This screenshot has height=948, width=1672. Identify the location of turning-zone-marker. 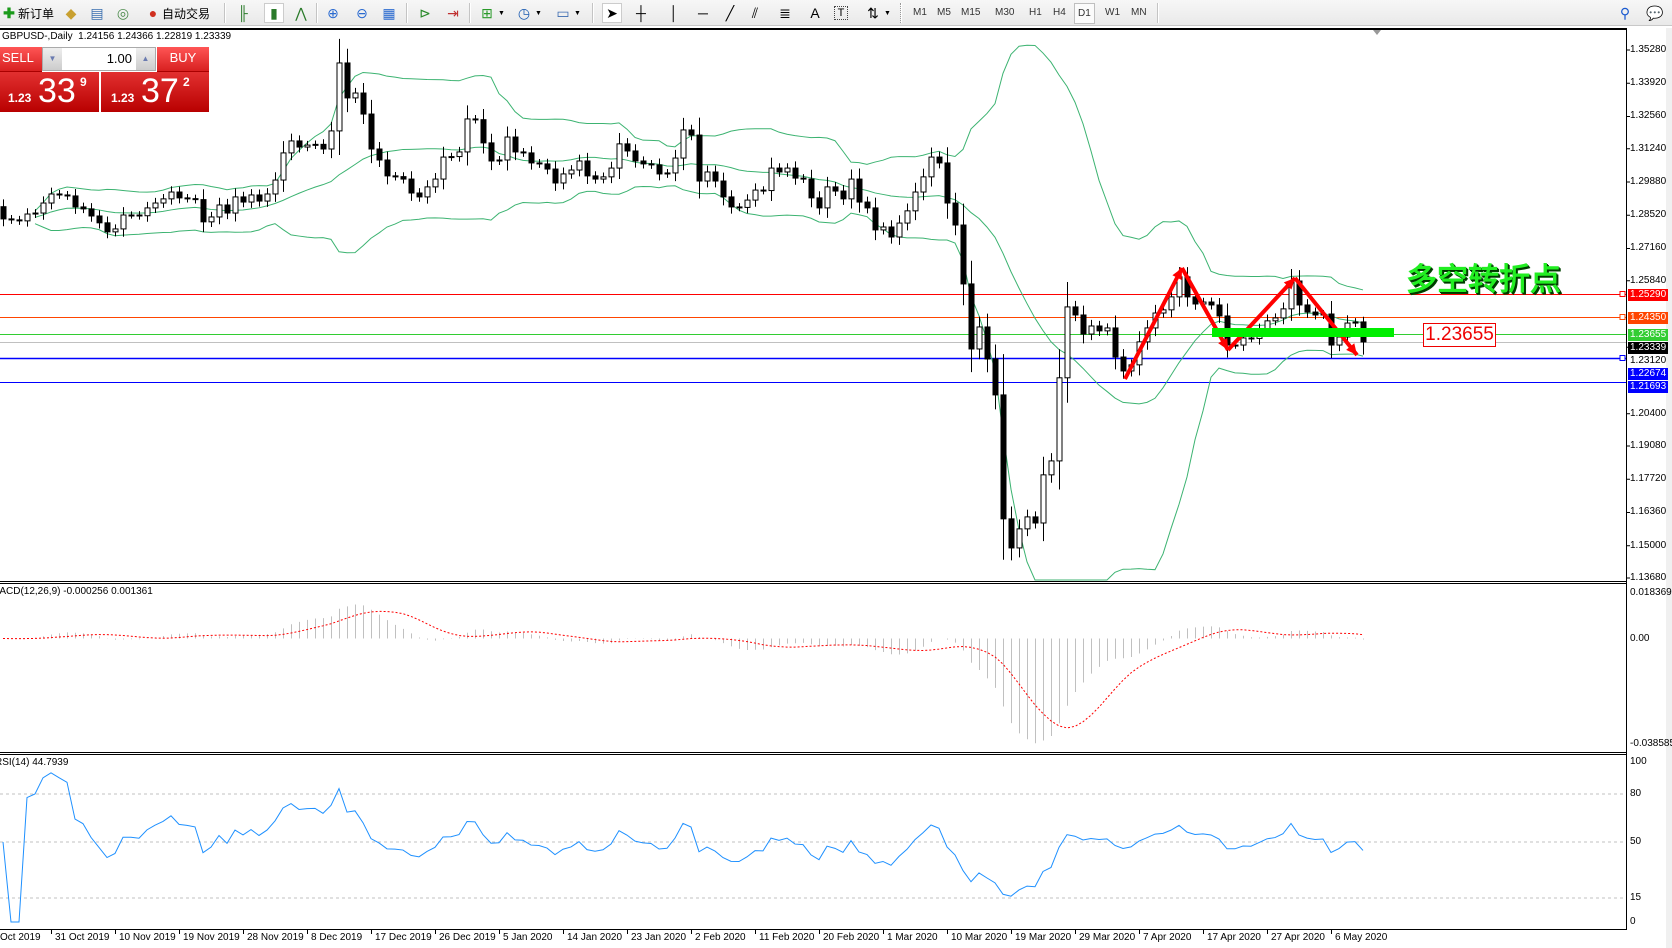
(1303, 332).